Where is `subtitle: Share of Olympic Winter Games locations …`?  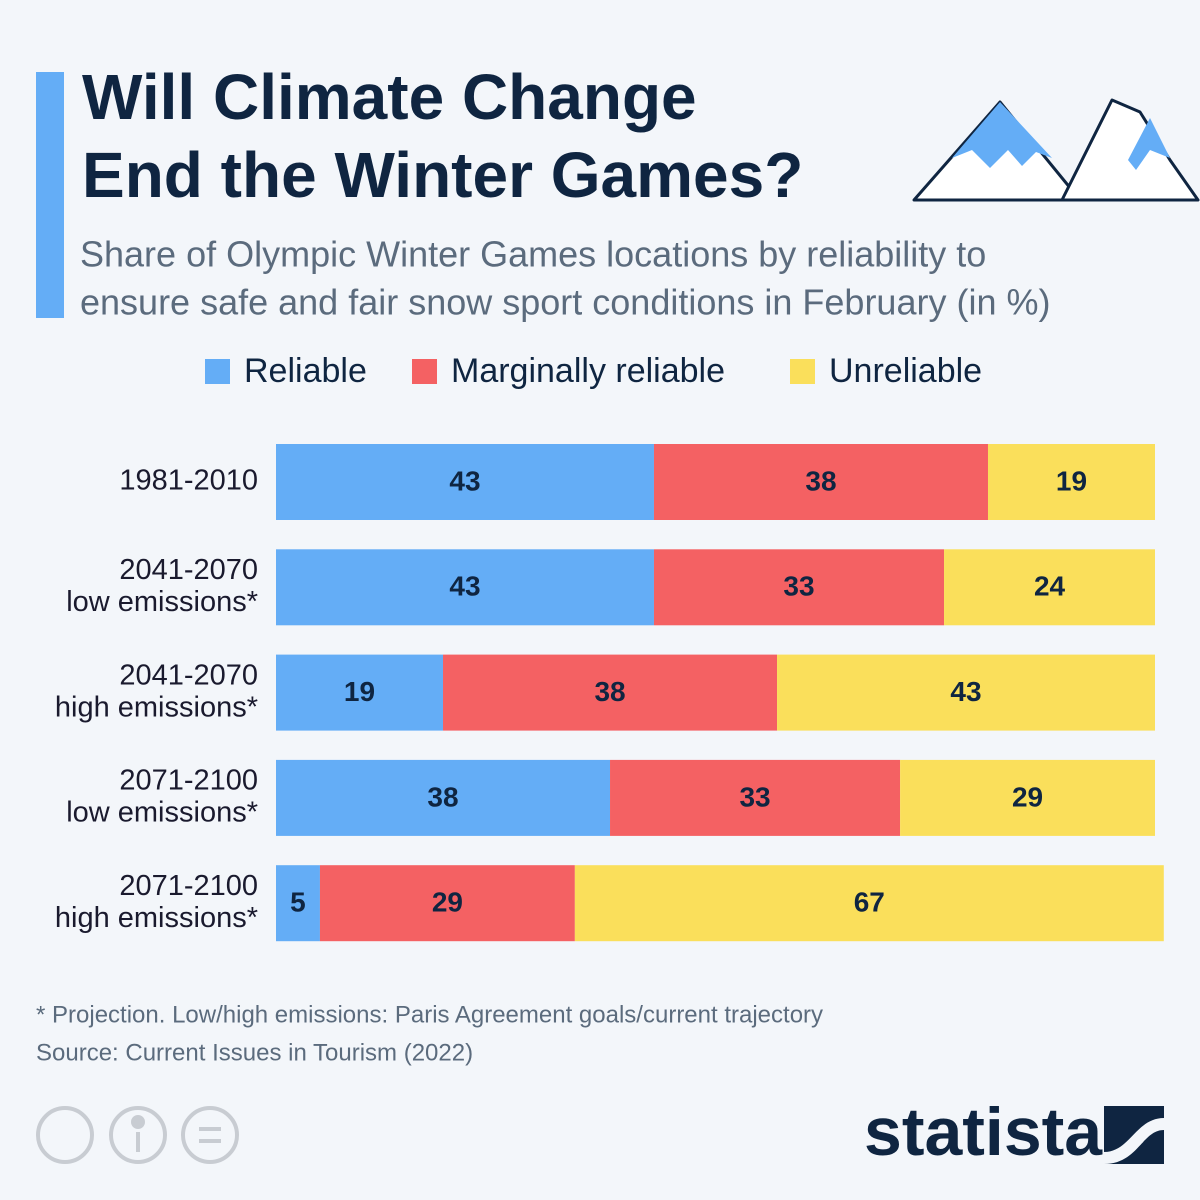
subtitle: Share of Olympic Winter Games locations … is located at coordinates (533, 254).